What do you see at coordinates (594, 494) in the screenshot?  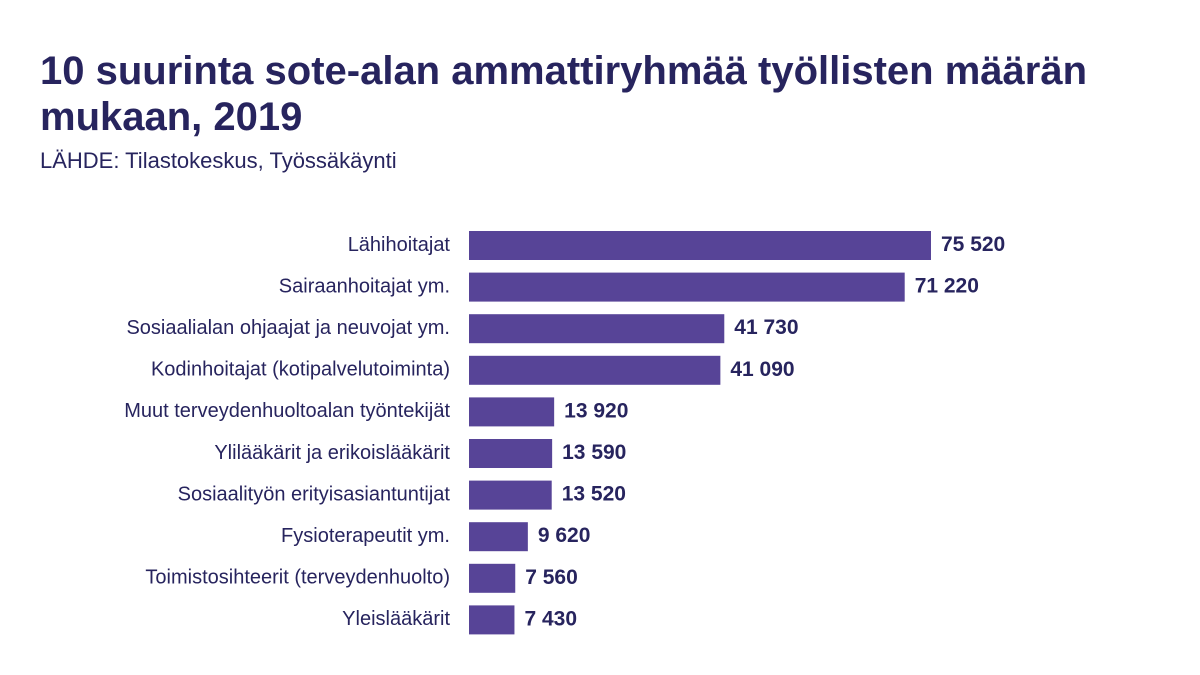 I see `value-label: 13 520` at bounding box center [594, 494].